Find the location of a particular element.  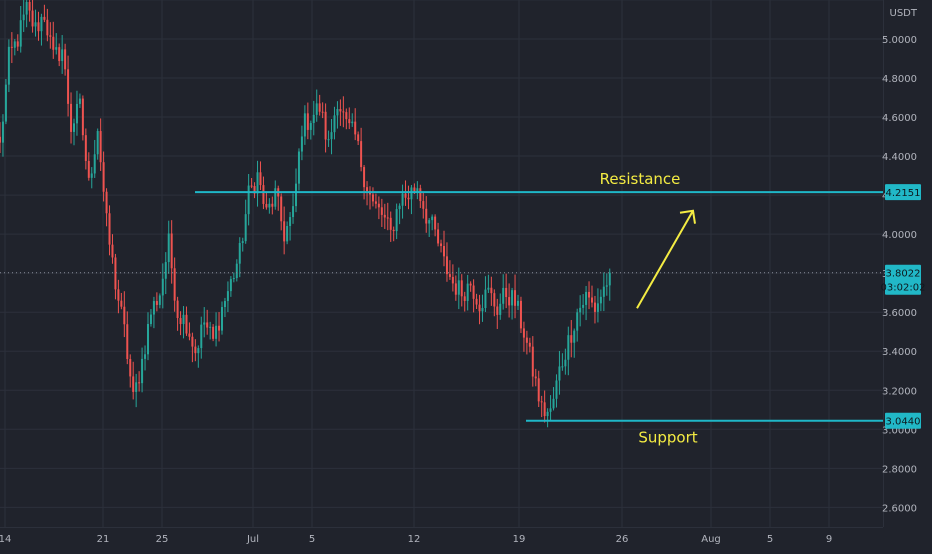

price-tick-label: 3.0000 is located at coordinates (899, 430).